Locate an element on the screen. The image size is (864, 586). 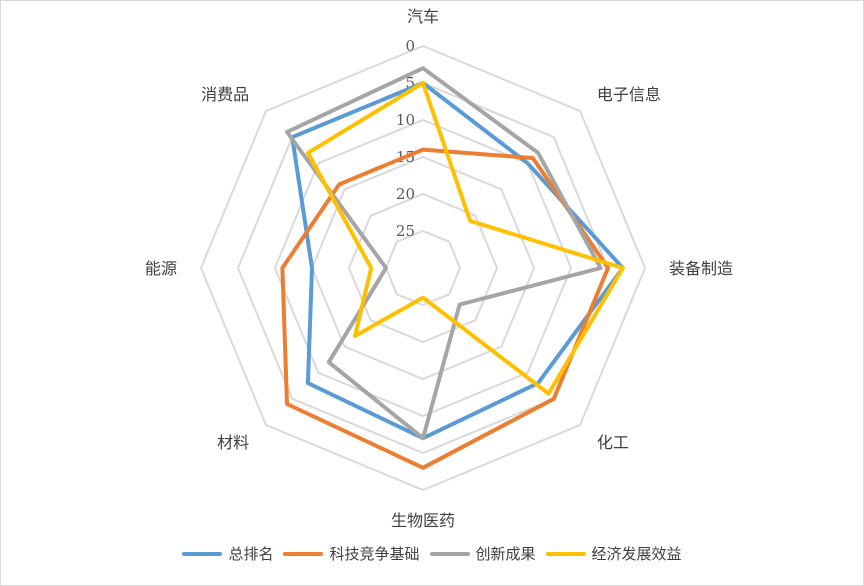
category-label: 生物医药 is located at coordinates (423, 520).